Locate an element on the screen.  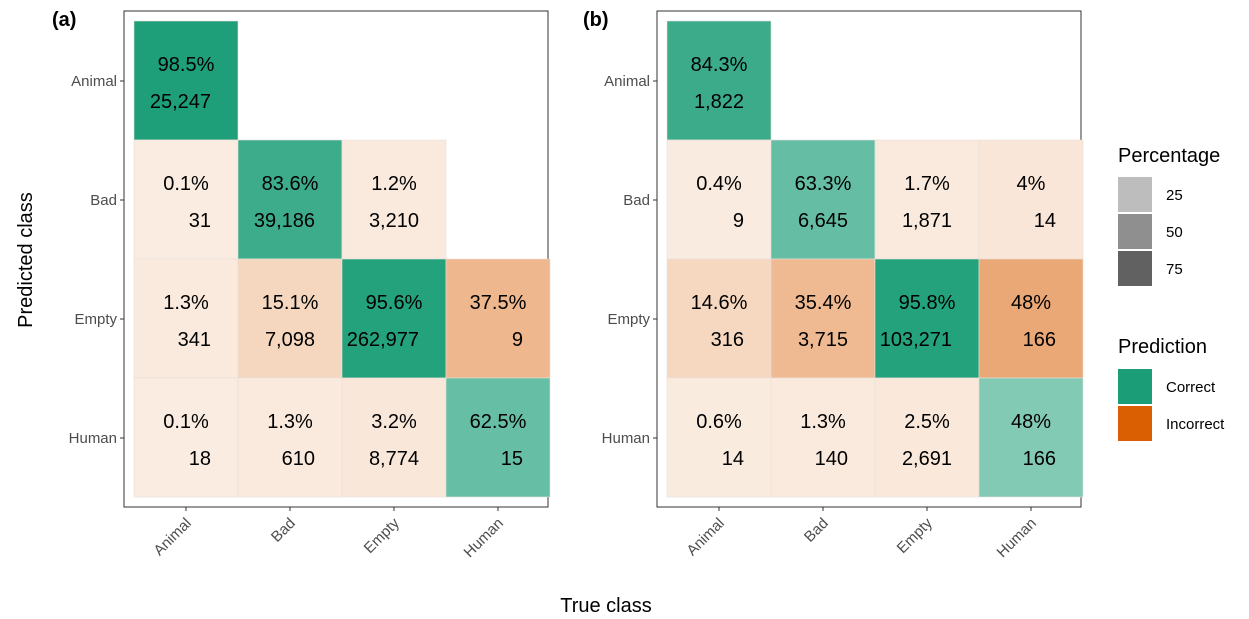
percentage-legend: Percentage 25 50 75 is located at coordinates (1169, 215).